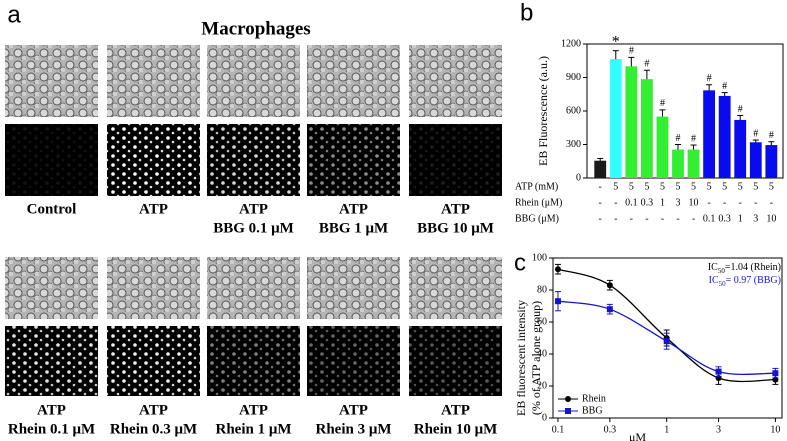 The image size is (787, 441). What do you see at coordinates (14, 14) in the screenshot?
I see `panel-label: a` at bounding box center [14, 14].